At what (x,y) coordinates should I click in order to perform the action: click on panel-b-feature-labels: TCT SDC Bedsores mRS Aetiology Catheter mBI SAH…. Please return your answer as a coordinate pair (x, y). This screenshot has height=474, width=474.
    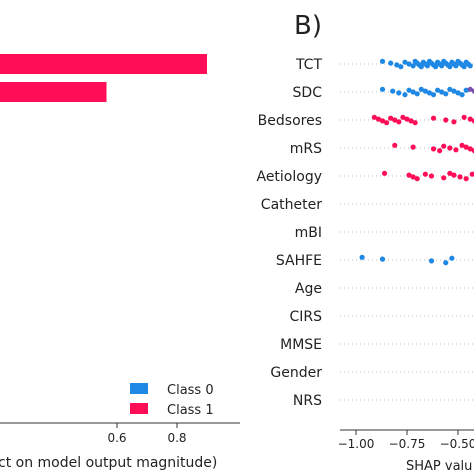
    Looking at the image, I should click on (289, 233).